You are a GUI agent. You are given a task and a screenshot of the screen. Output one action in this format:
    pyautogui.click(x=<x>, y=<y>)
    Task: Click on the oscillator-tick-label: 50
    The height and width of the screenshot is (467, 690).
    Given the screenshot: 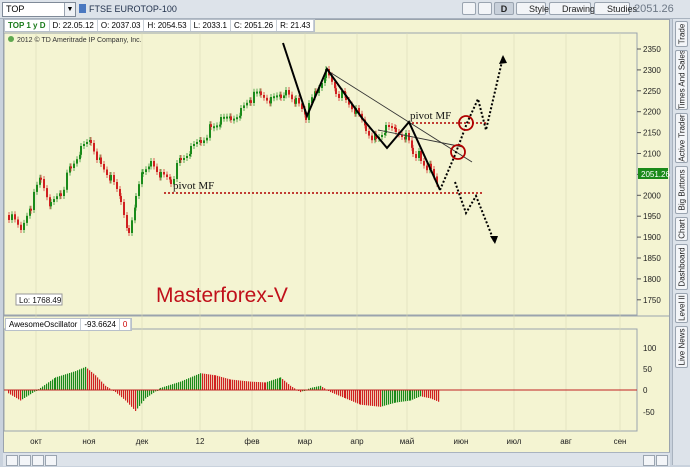 What is the action you would take?
    pyautogui.click(x=647, y=369)
    